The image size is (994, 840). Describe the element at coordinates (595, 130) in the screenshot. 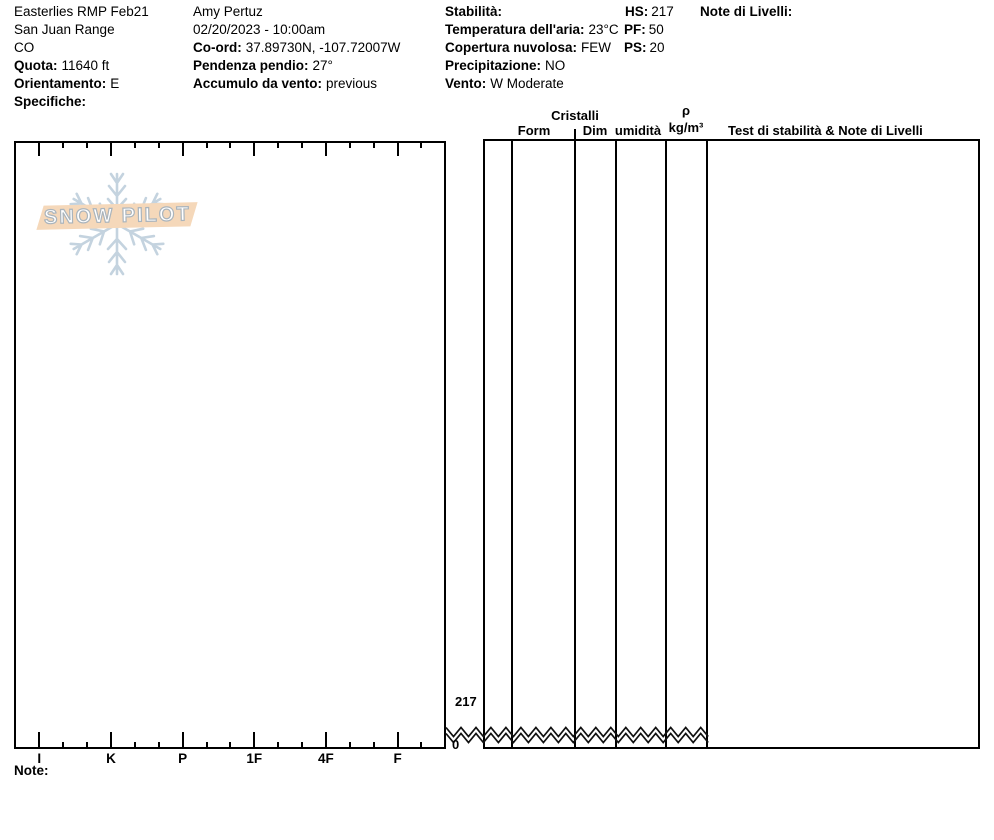

I see `dim-column-header: Dim` at that location.